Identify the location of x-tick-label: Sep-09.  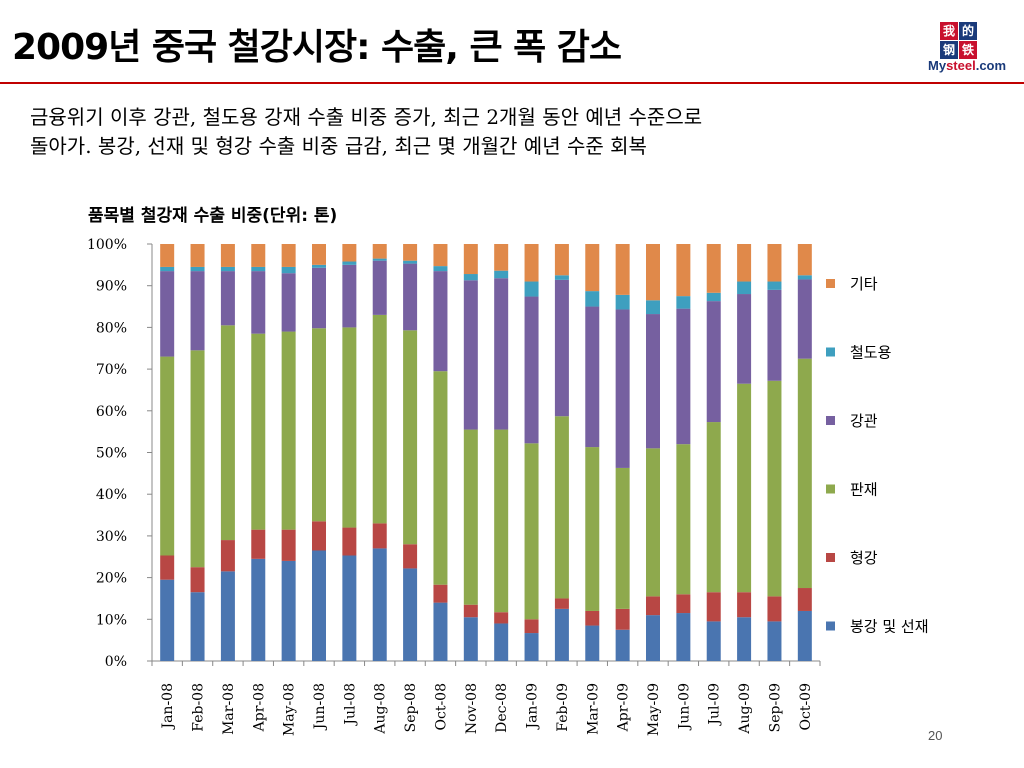
(775, 707).